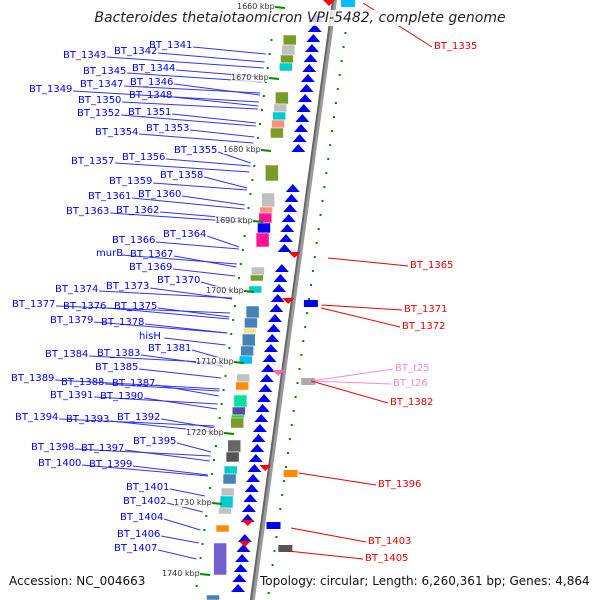  I want to click on gene-label: BT_1366, so click(134, 240).